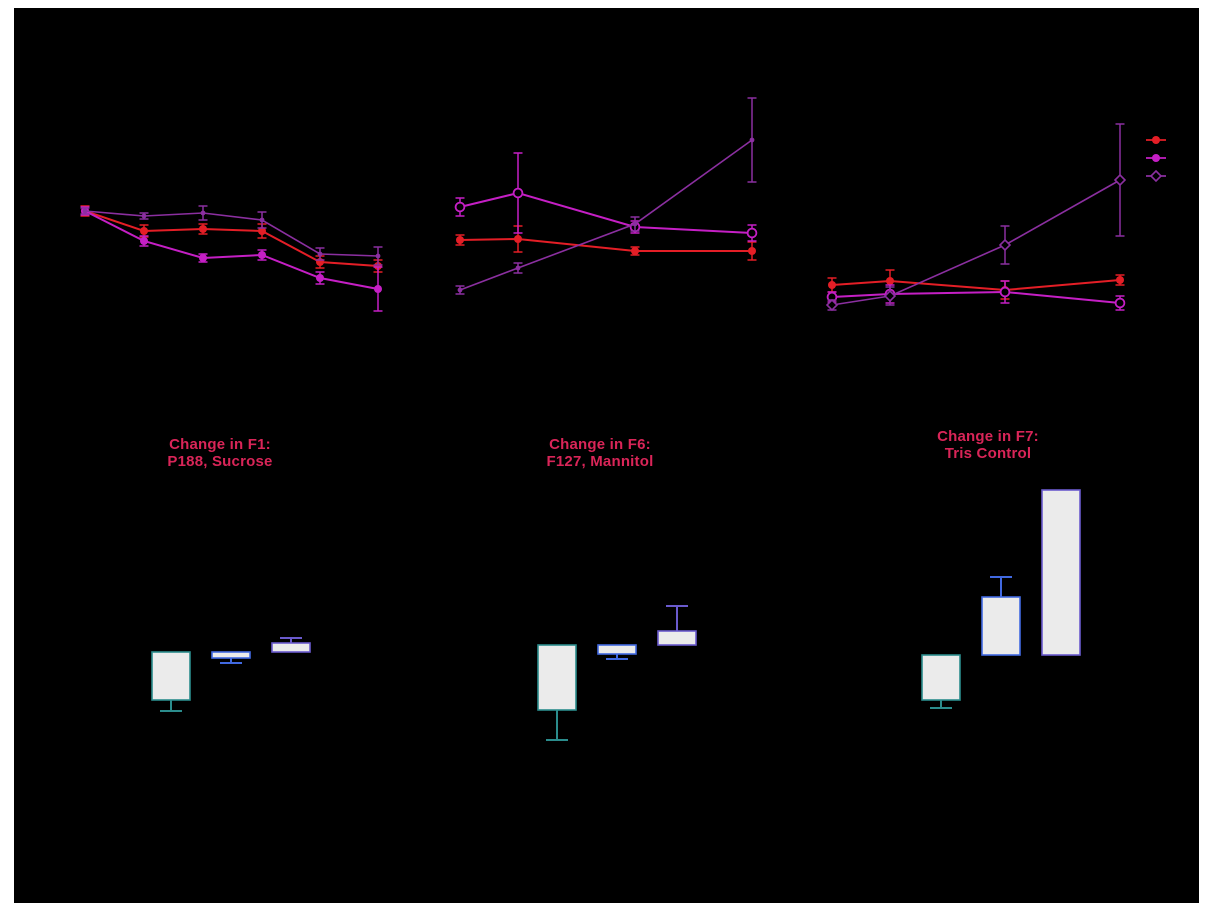 The height and width of the screenshot is (914, 1213). Describe the element at coordinates (600, 461) in the screenshot. I see `title-line: F127, Mannitol` at that location.